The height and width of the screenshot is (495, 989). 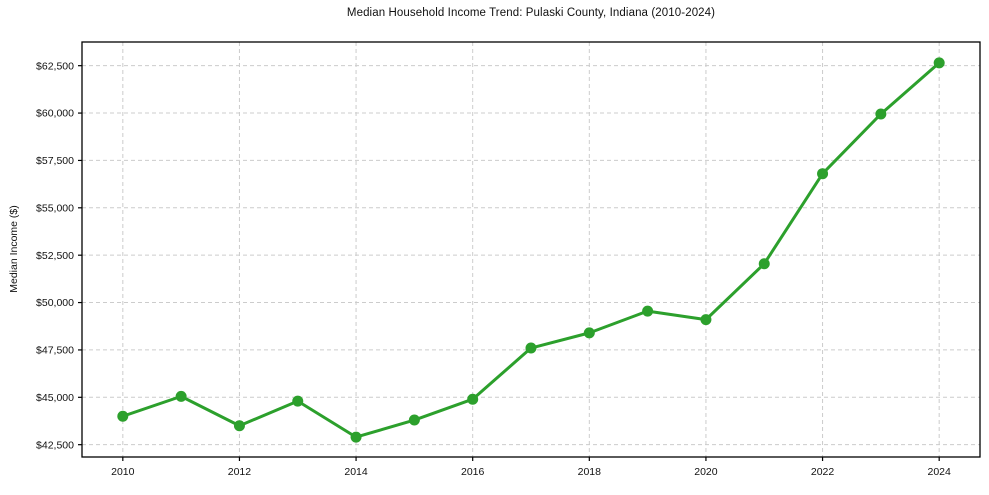 What do you see at coordinates (55, 208) in the screenshot?
I see `y-tick-label: $55,000` at bounding box center [55, 208].